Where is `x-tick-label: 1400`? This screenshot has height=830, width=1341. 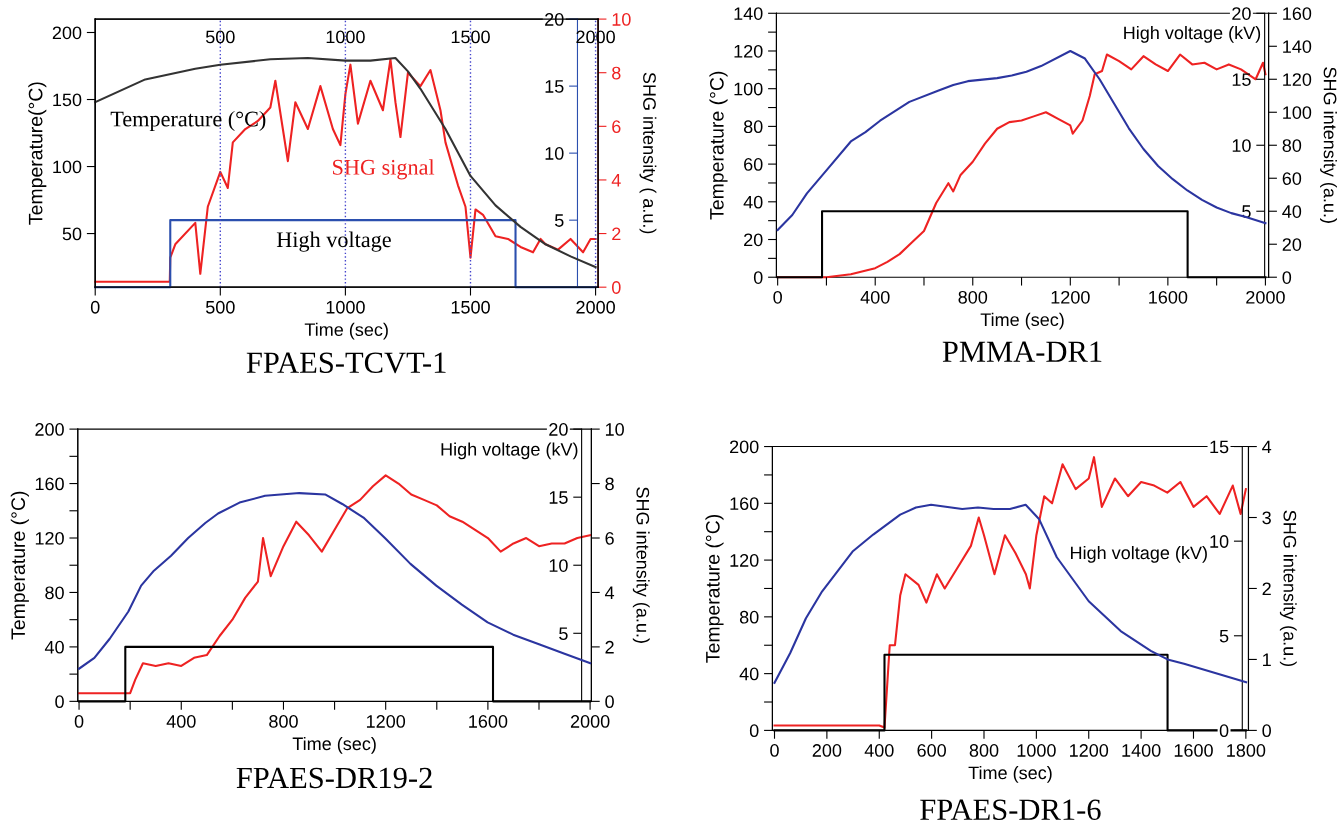
x-tick-label: 1400 is located at coordinates (1141, 750).